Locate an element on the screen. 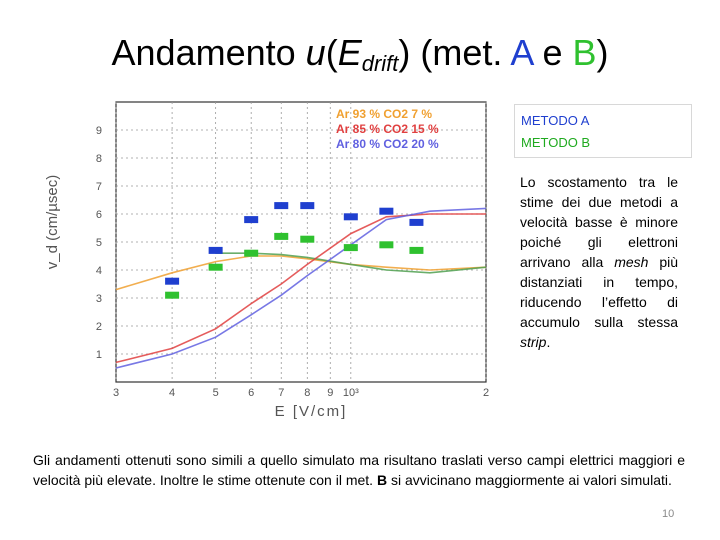  title-e: E is located at coordinates (349, 52).